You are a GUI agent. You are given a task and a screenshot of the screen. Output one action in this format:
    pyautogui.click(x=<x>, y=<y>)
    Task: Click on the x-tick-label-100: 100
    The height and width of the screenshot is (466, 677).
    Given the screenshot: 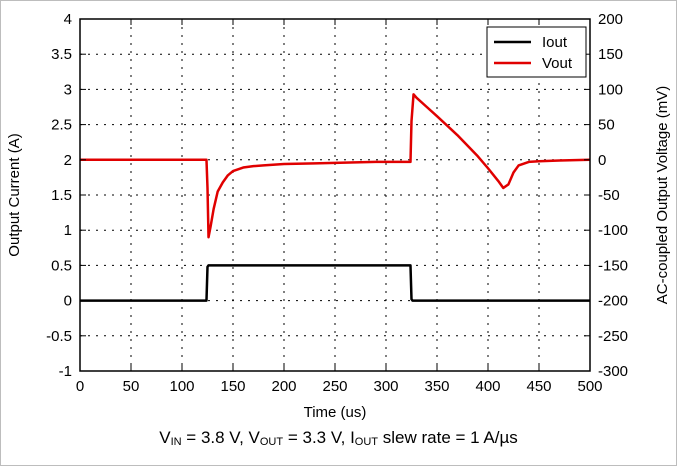 What is the action you would take?
    pyautogui.click(x=181, y=386)
    